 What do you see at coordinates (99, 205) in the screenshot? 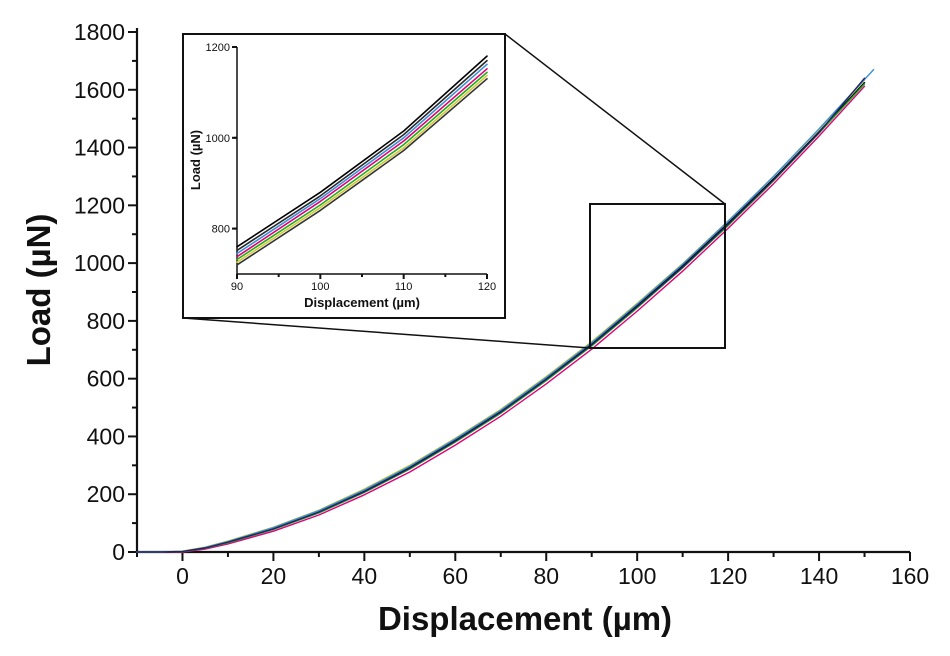
I see `y-tick-label: 1200` at bounding box center [99, 205].